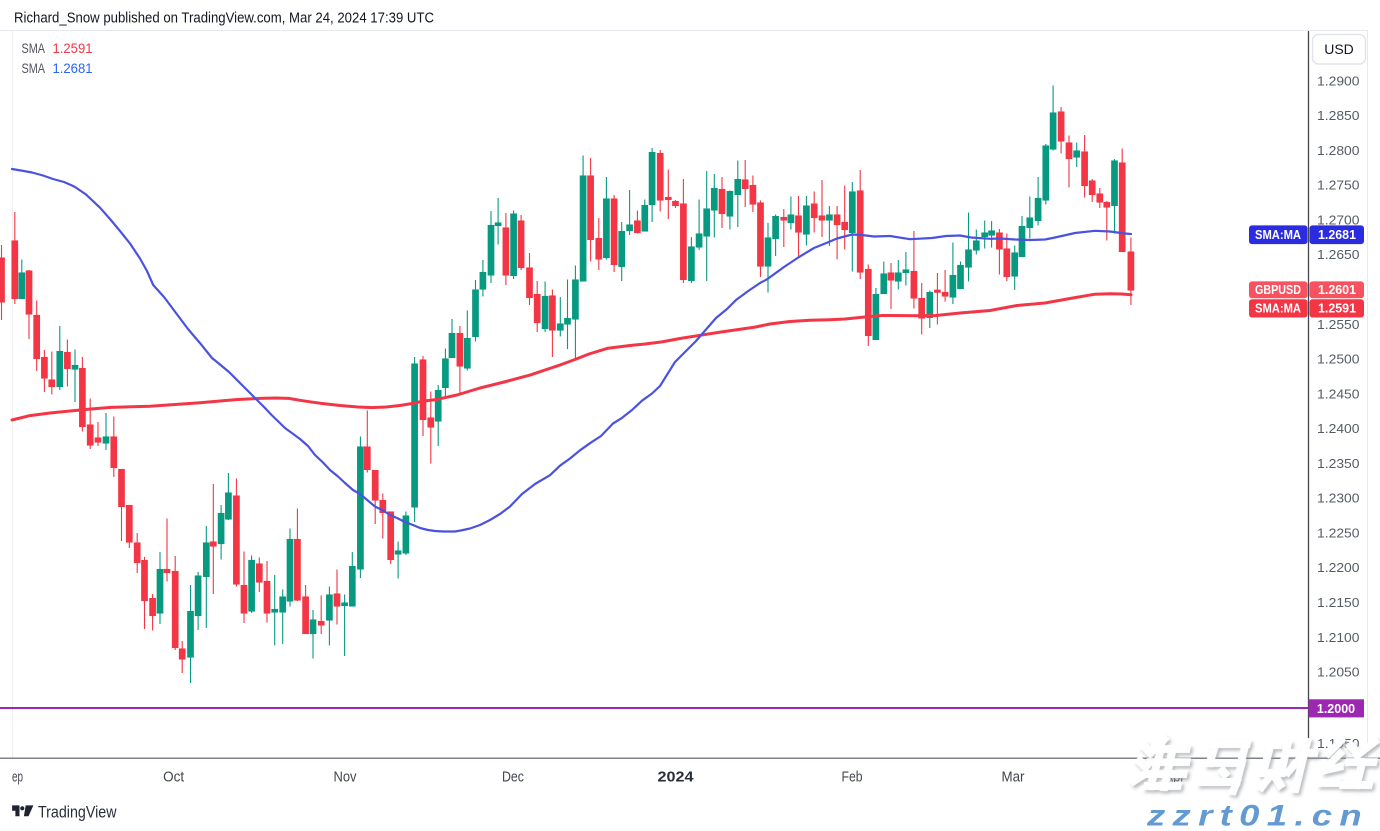  Describe the element at coordinates (1339, 49) in the screenshot. I see `svg-text: USD` at that location.